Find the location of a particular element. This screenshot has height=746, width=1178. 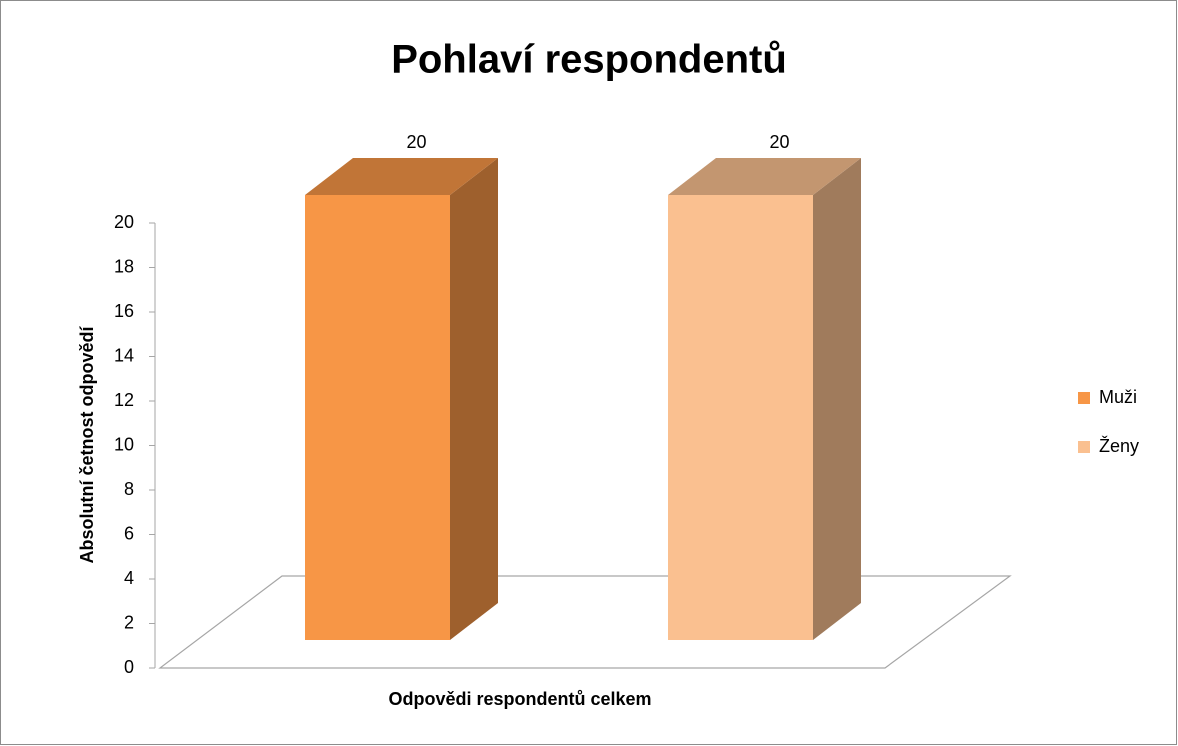

y-tick-label: 8 is located at coordinates (129, 489).